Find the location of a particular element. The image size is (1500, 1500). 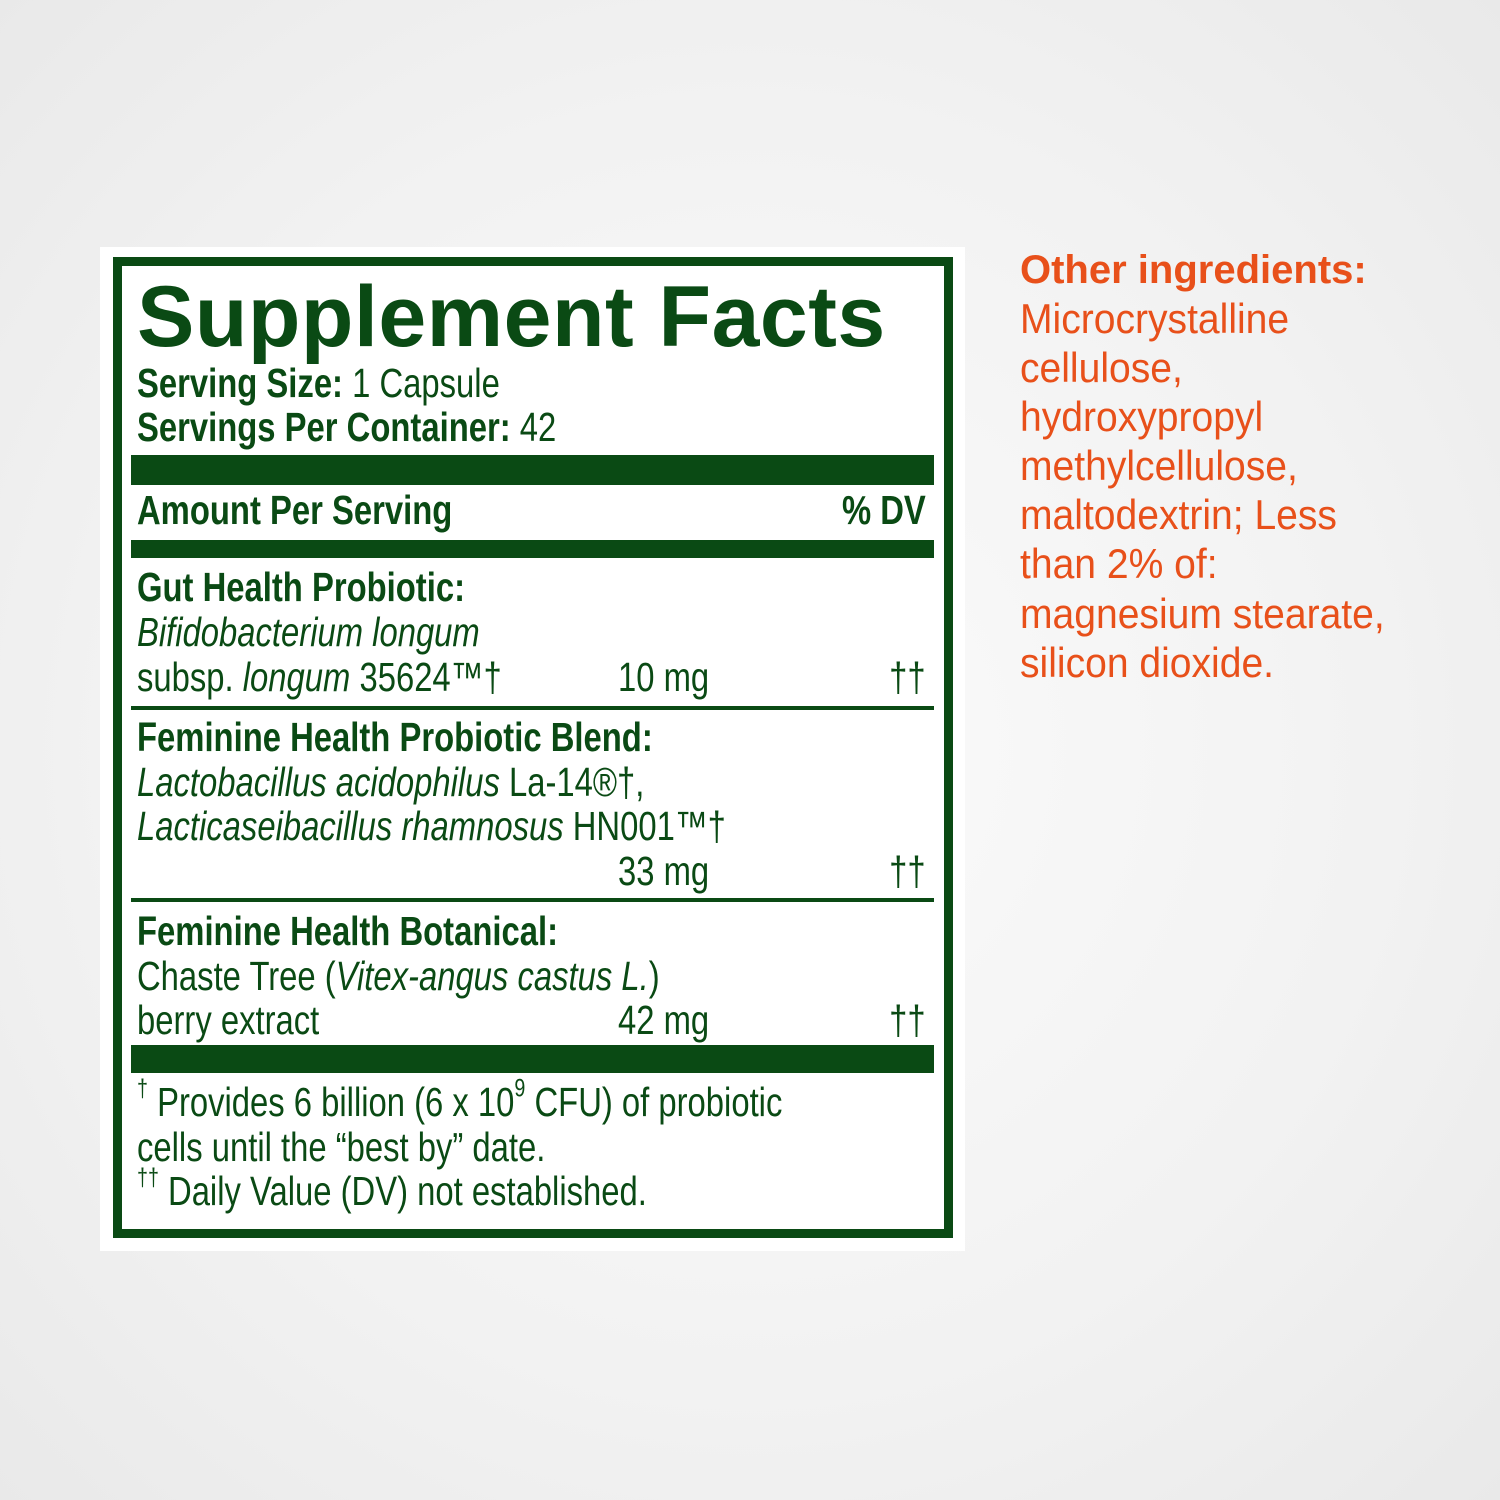

ingredient-line: Lacticaseibacillus rhamnosus HN001™† is located at coordinates (431, 826).